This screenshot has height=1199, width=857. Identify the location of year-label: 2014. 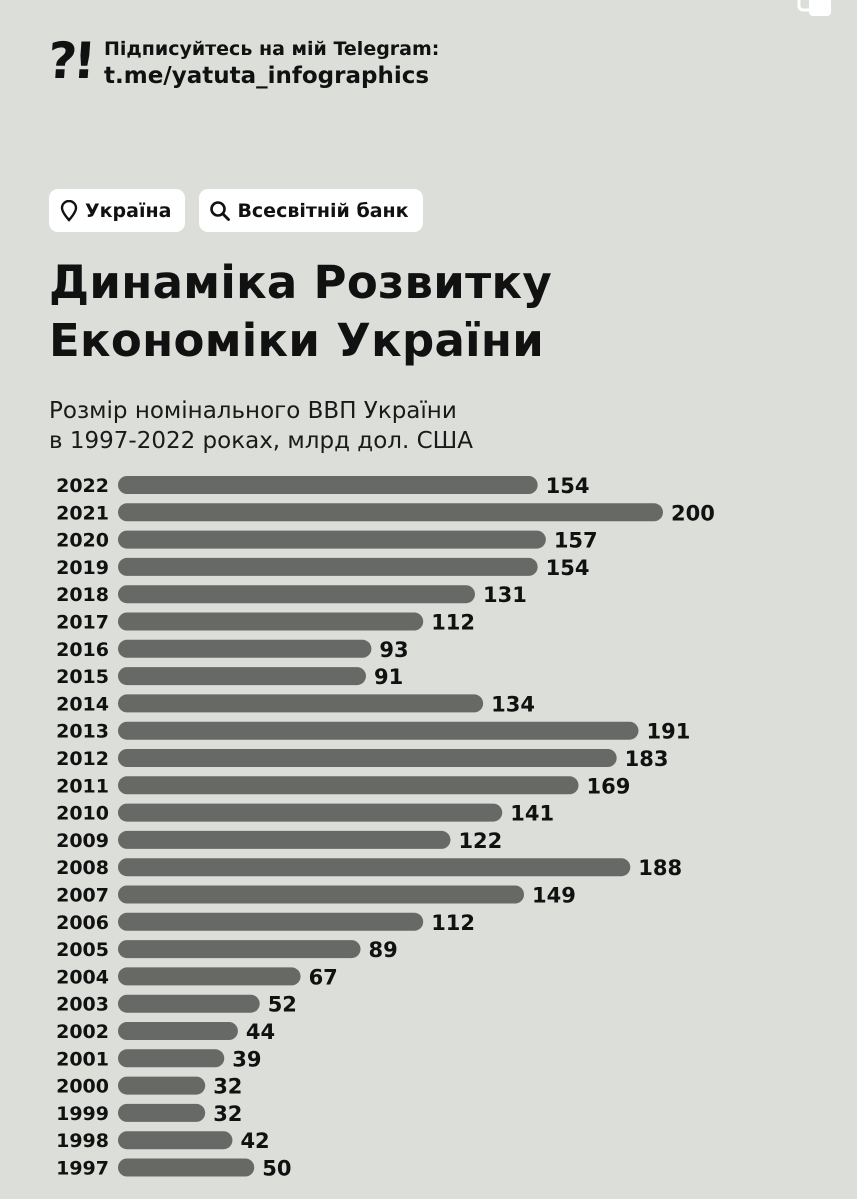
(82, 704).